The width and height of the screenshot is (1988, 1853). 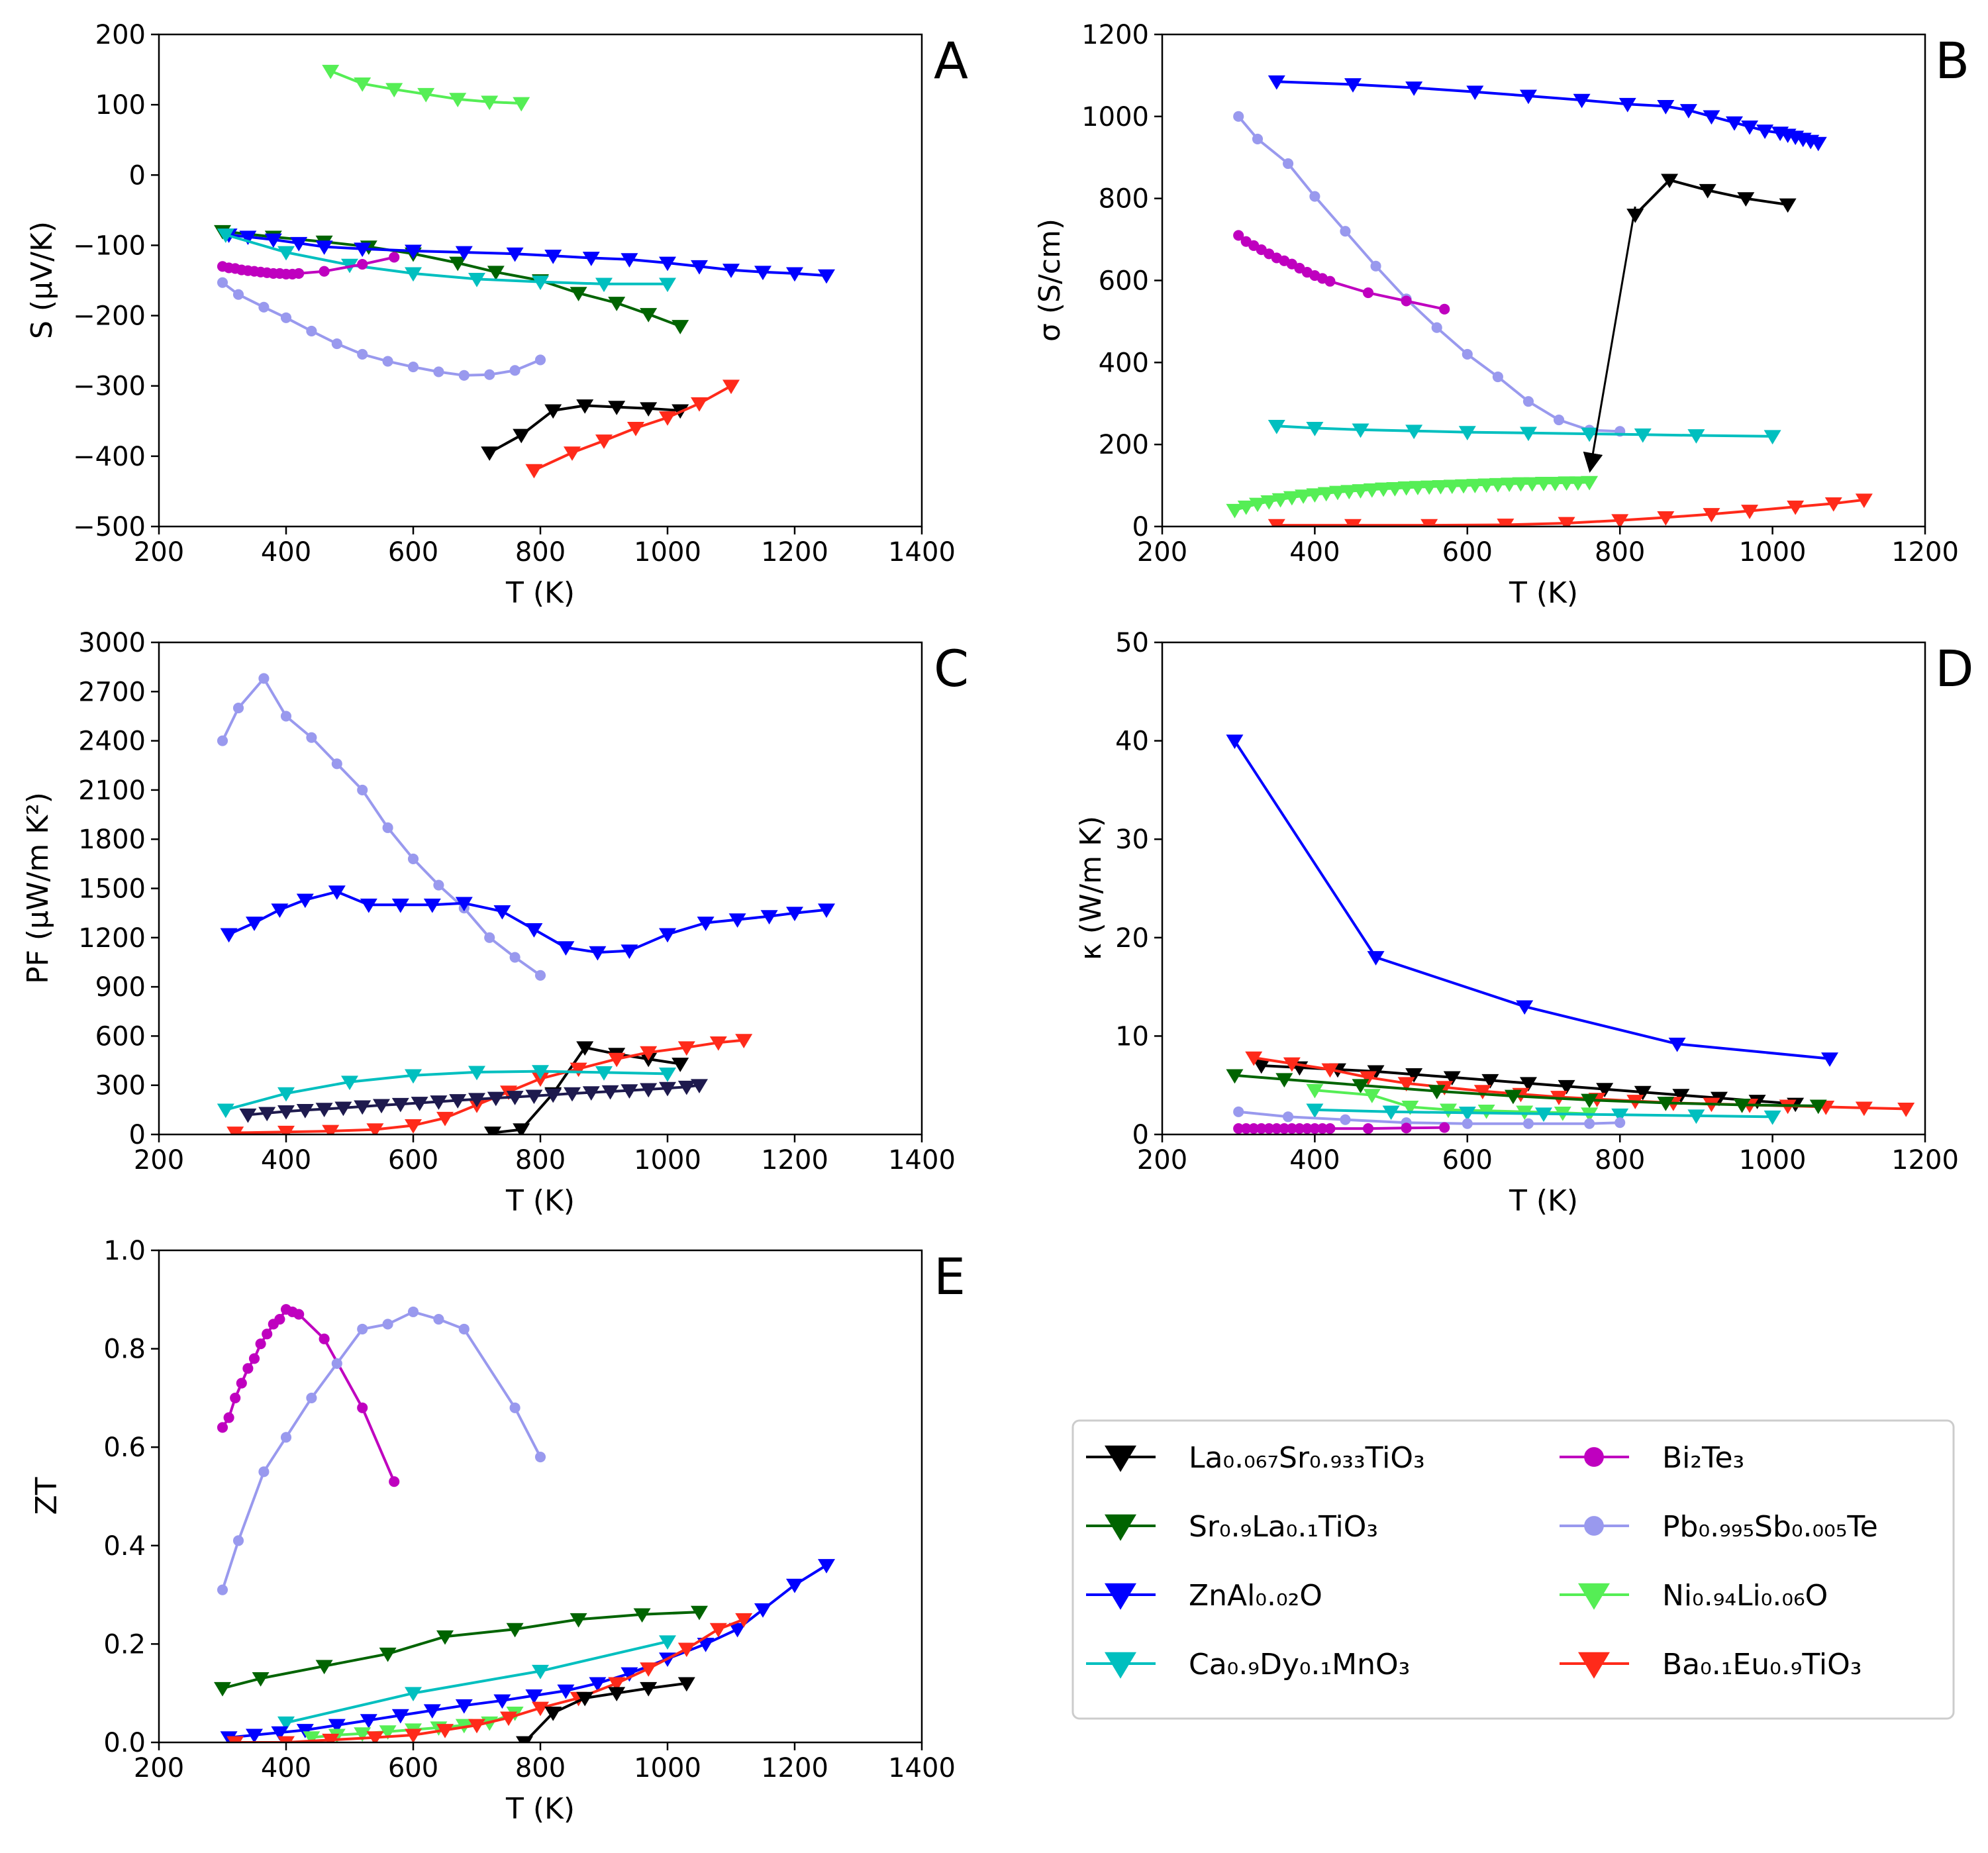 I want to click on panel-a-ylabel: S (μV/K), so click(x=42, y=280).